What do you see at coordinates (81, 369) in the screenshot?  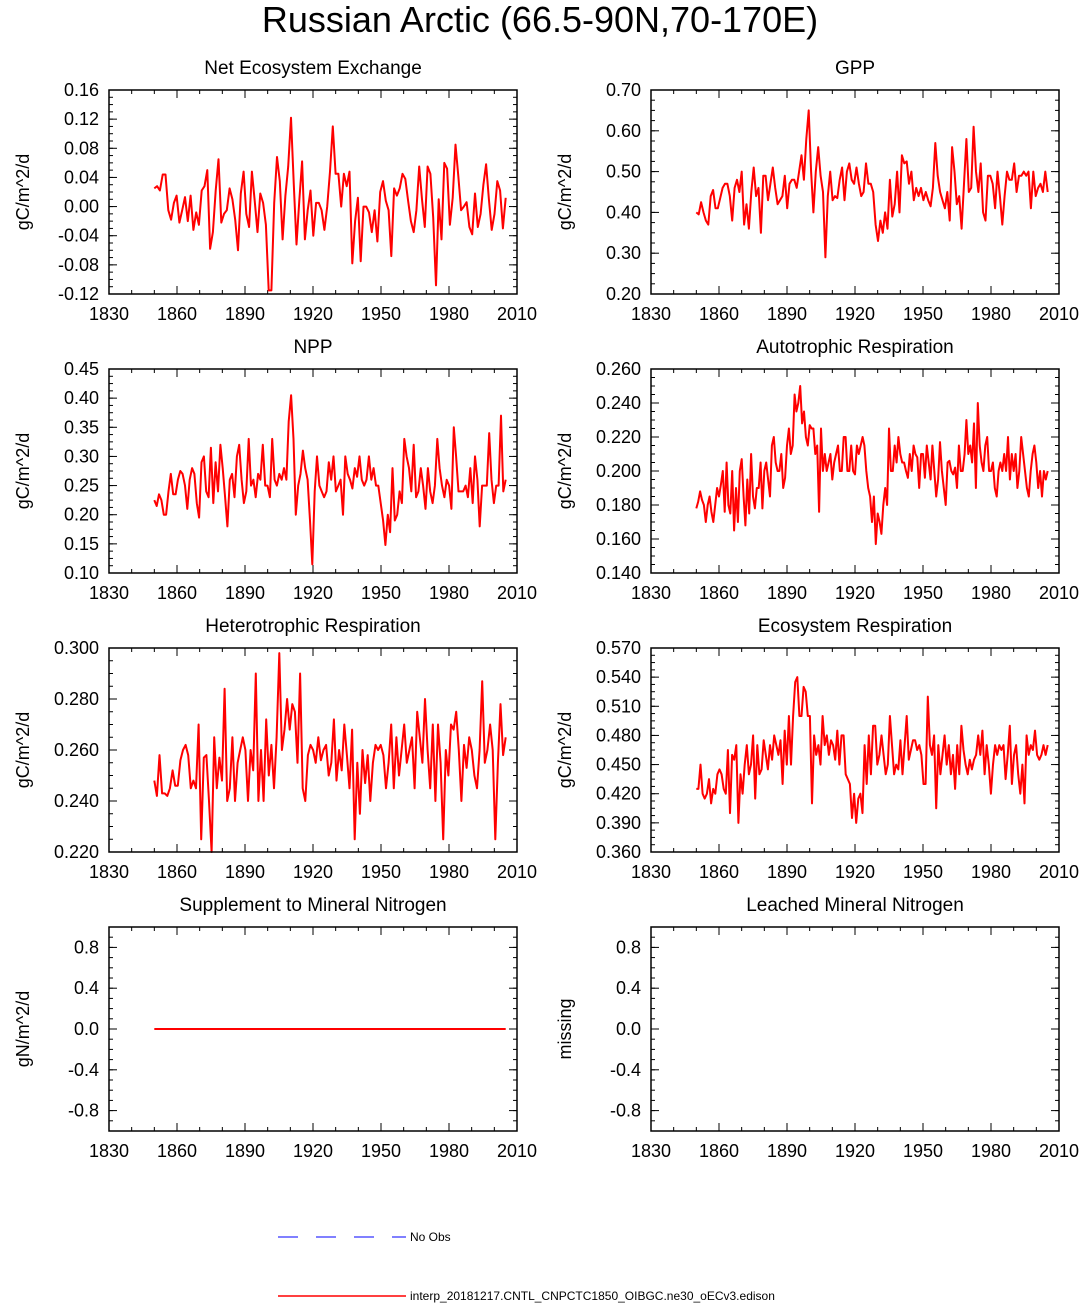 I see `y-tick-label: 0.45` at bounding box center [81, 369].